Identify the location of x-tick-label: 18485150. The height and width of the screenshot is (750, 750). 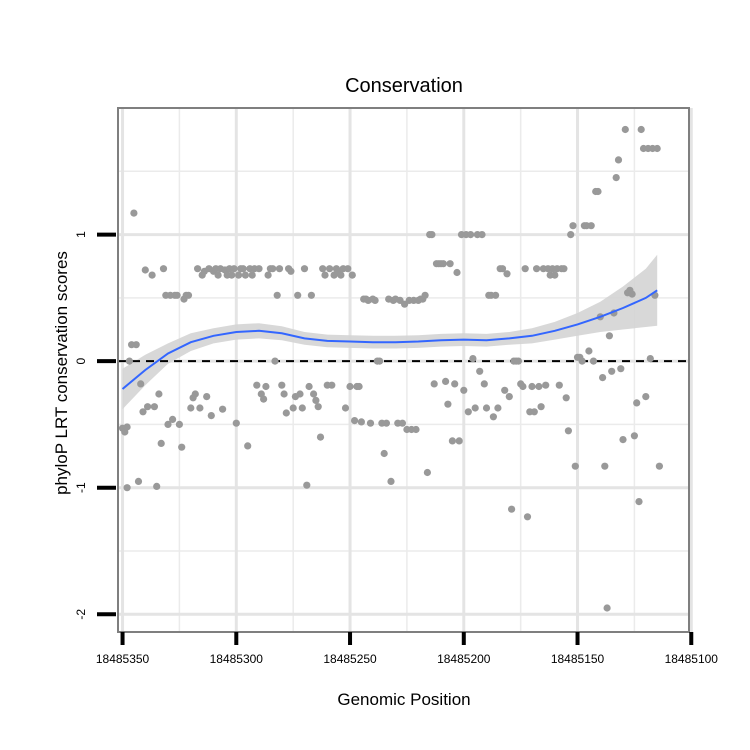
(578, 659).